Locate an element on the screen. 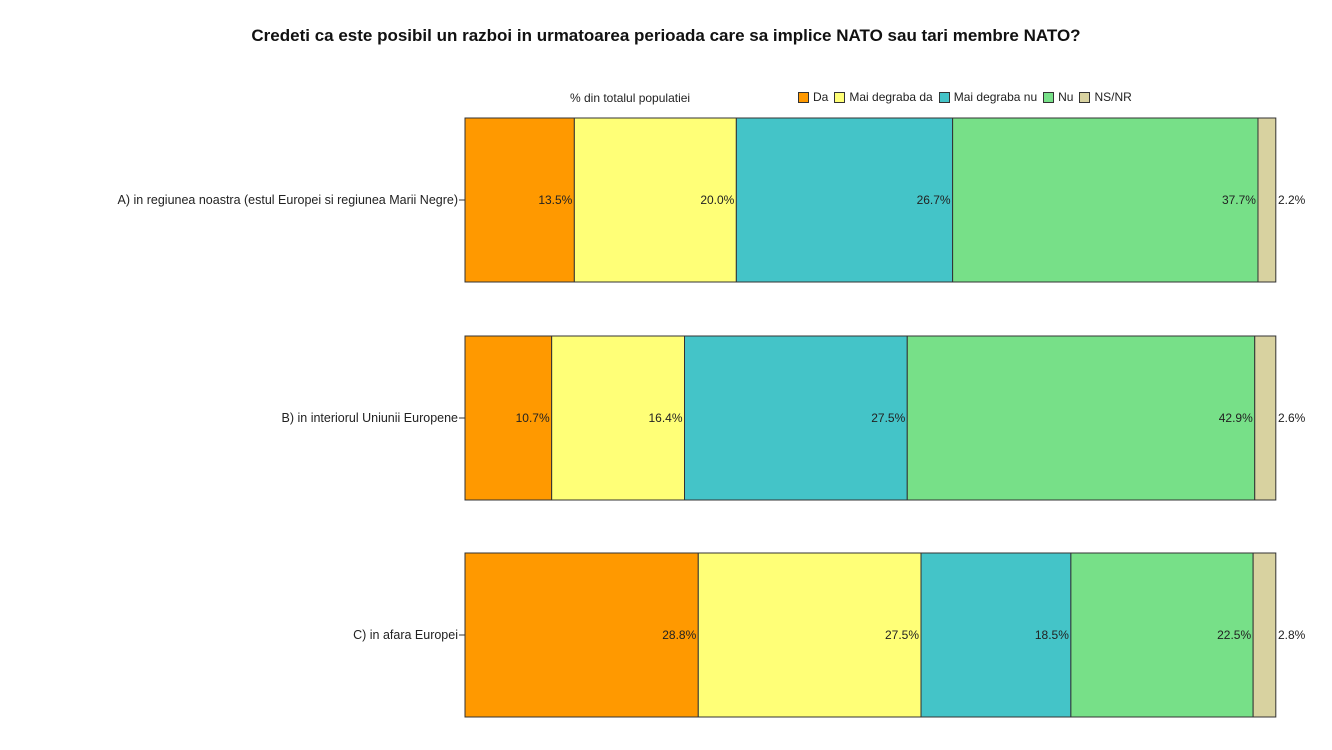 This screenshot has height=750, width=1332. legend-item-mai-degraba-da: Mai degraba da is located at coordinates (883, 97).